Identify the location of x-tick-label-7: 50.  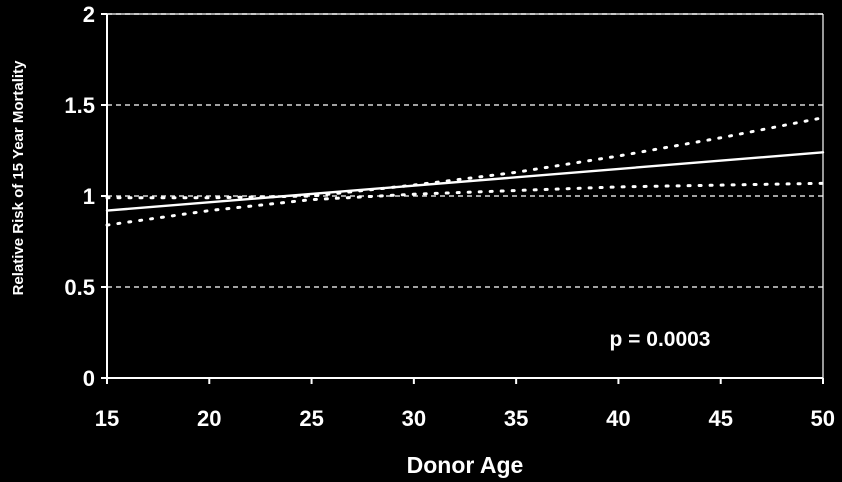
(823, 418).